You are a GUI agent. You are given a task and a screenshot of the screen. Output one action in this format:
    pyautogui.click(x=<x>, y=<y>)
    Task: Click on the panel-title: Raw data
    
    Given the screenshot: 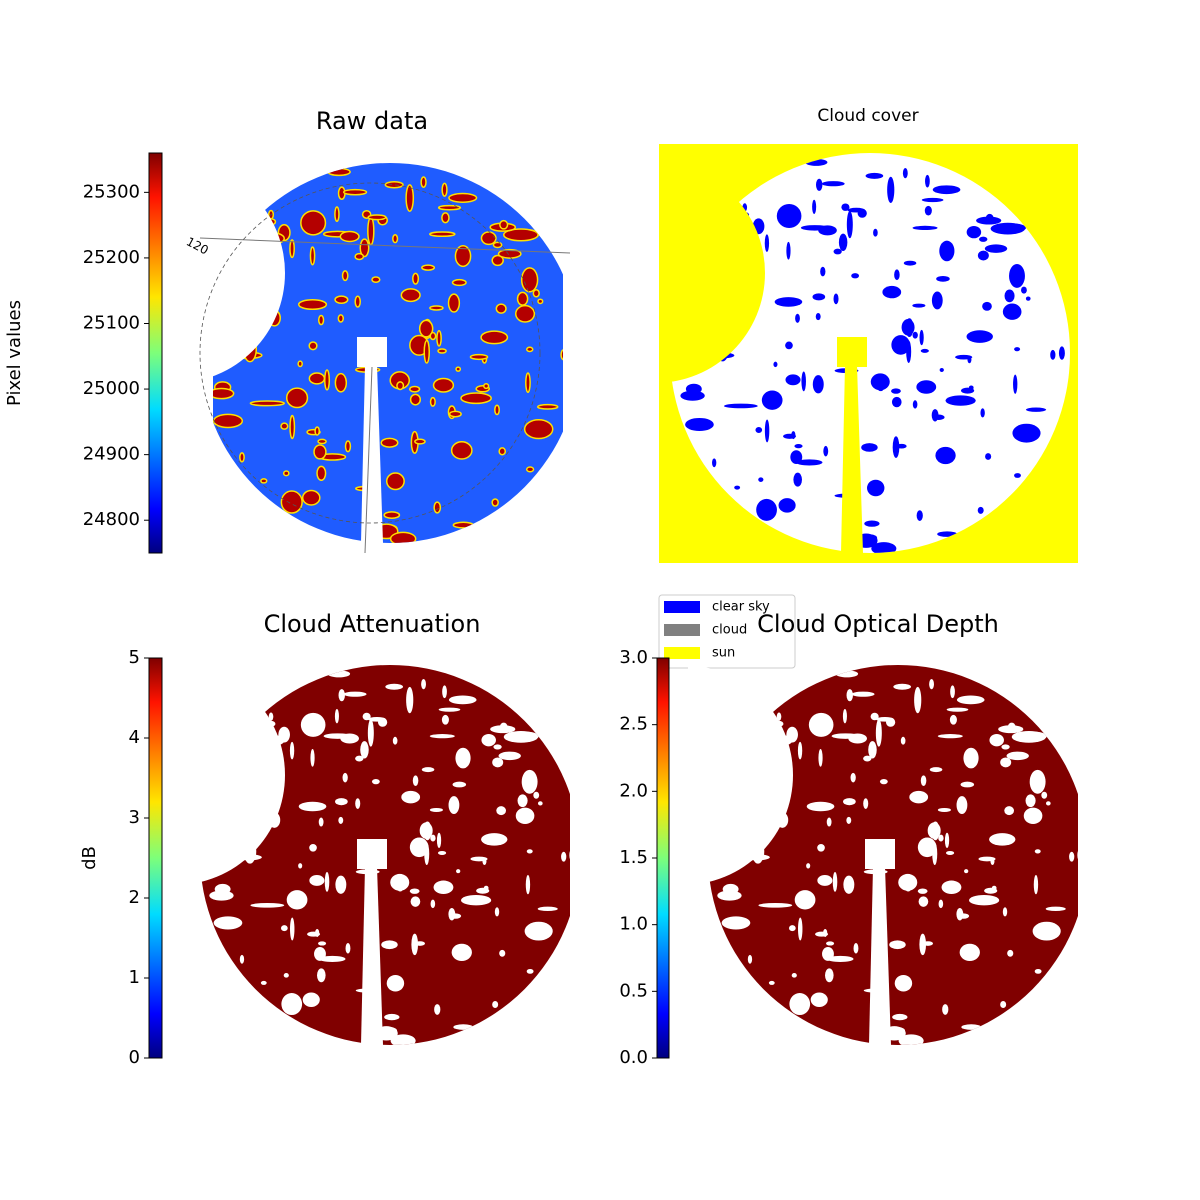 What is the action you would take?
    pyautogui.click(x=372, y=121)
    